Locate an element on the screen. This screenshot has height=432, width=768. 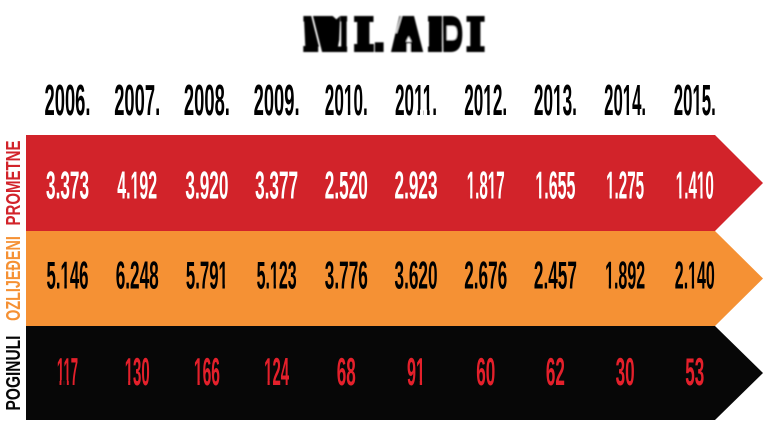
svg-text: 124 is located at coordinates (276, 373).